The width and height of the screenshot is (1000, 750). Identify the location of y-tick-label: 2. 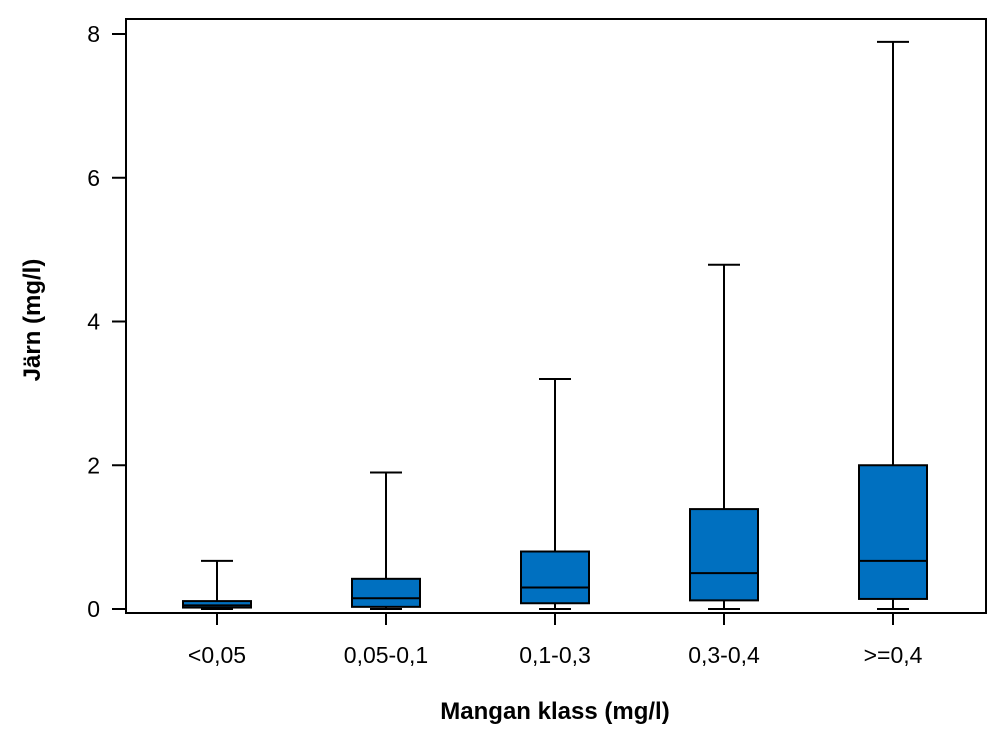
(93, 465).